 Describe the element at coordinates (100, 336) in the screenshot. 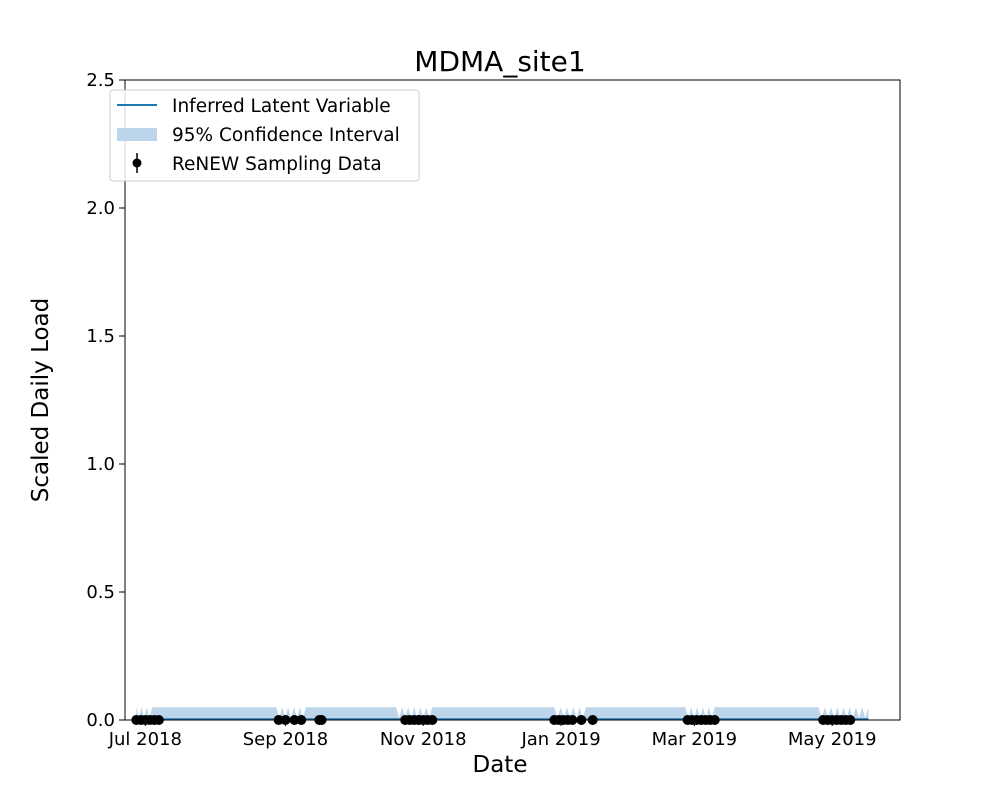

I see `y-tick-label: 1.5` at that location.